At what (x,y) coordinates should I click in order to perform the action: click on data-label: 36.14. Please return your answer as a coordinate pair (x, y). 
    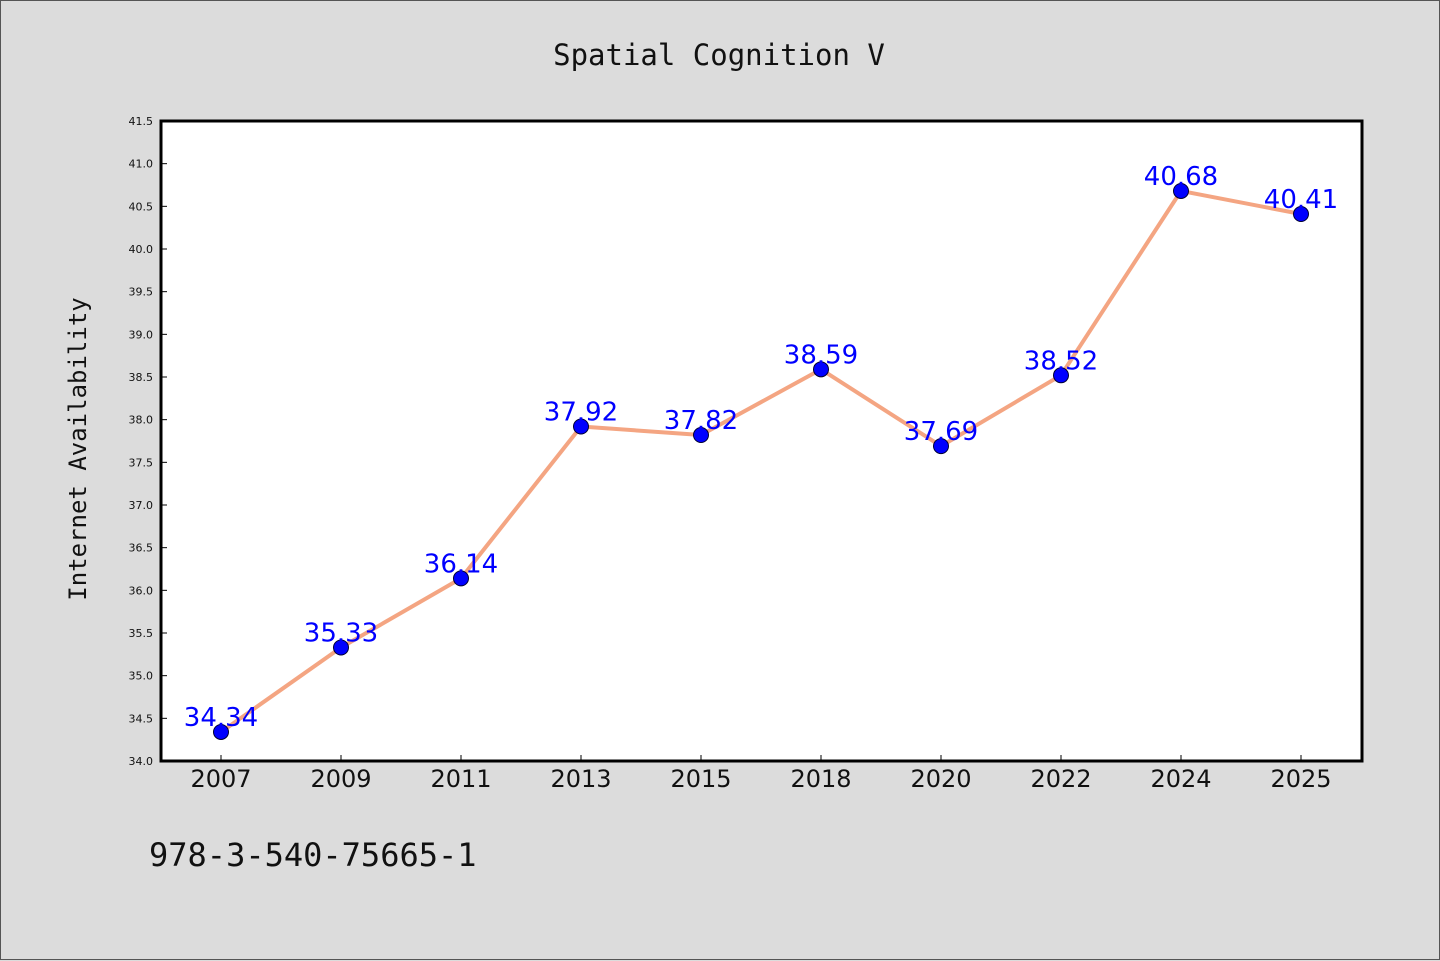
    Looking at the image, I should click on (461, 564).